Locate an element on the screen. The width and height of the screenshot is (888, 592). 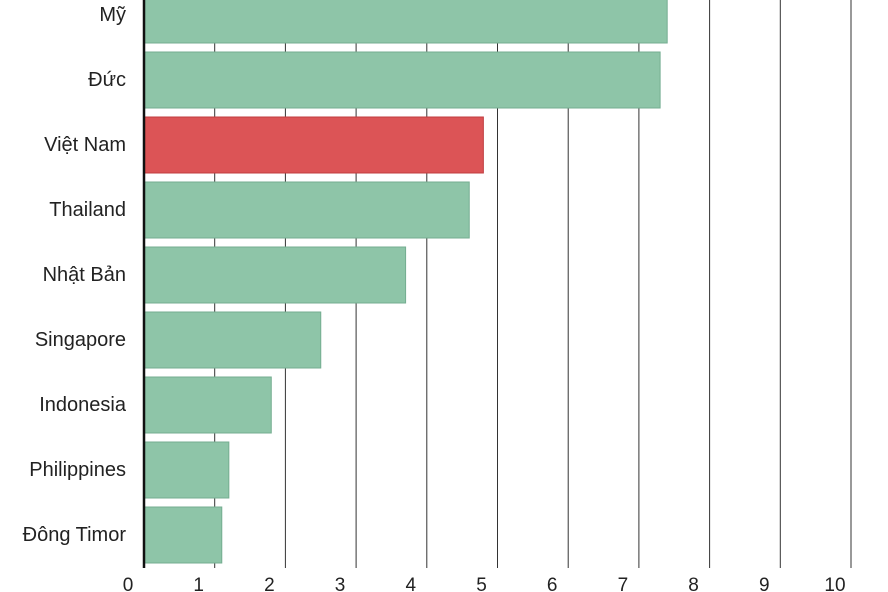
category-label-6: Indonesia is located at coordinates (83, 405).